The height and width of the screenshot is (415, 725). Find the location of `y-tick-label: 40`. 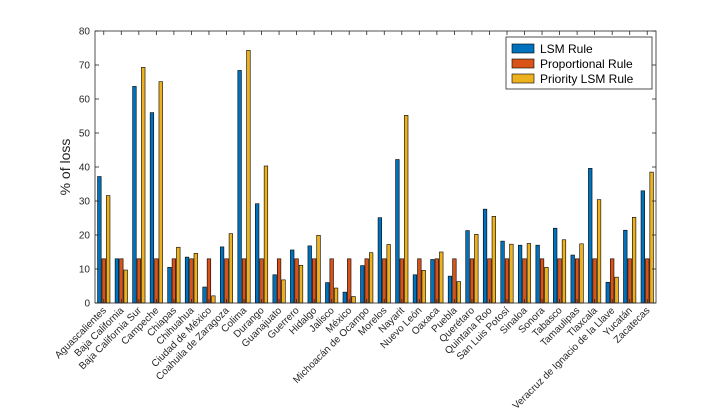

y-tick-label: 40 is located at coordinates (85, 168).